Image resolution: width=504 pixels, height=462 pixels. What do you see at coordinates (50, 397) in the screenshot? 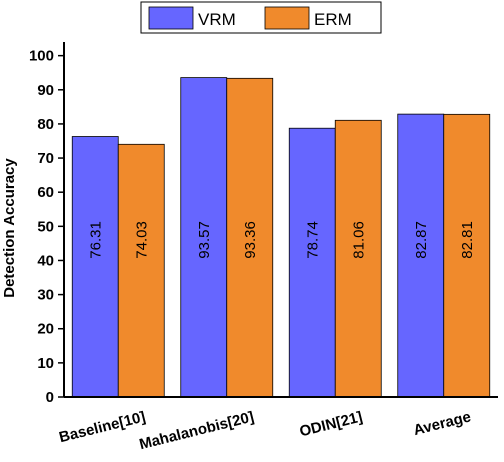
I see `y-tick-label: 0` at bounding box center [50, 397].